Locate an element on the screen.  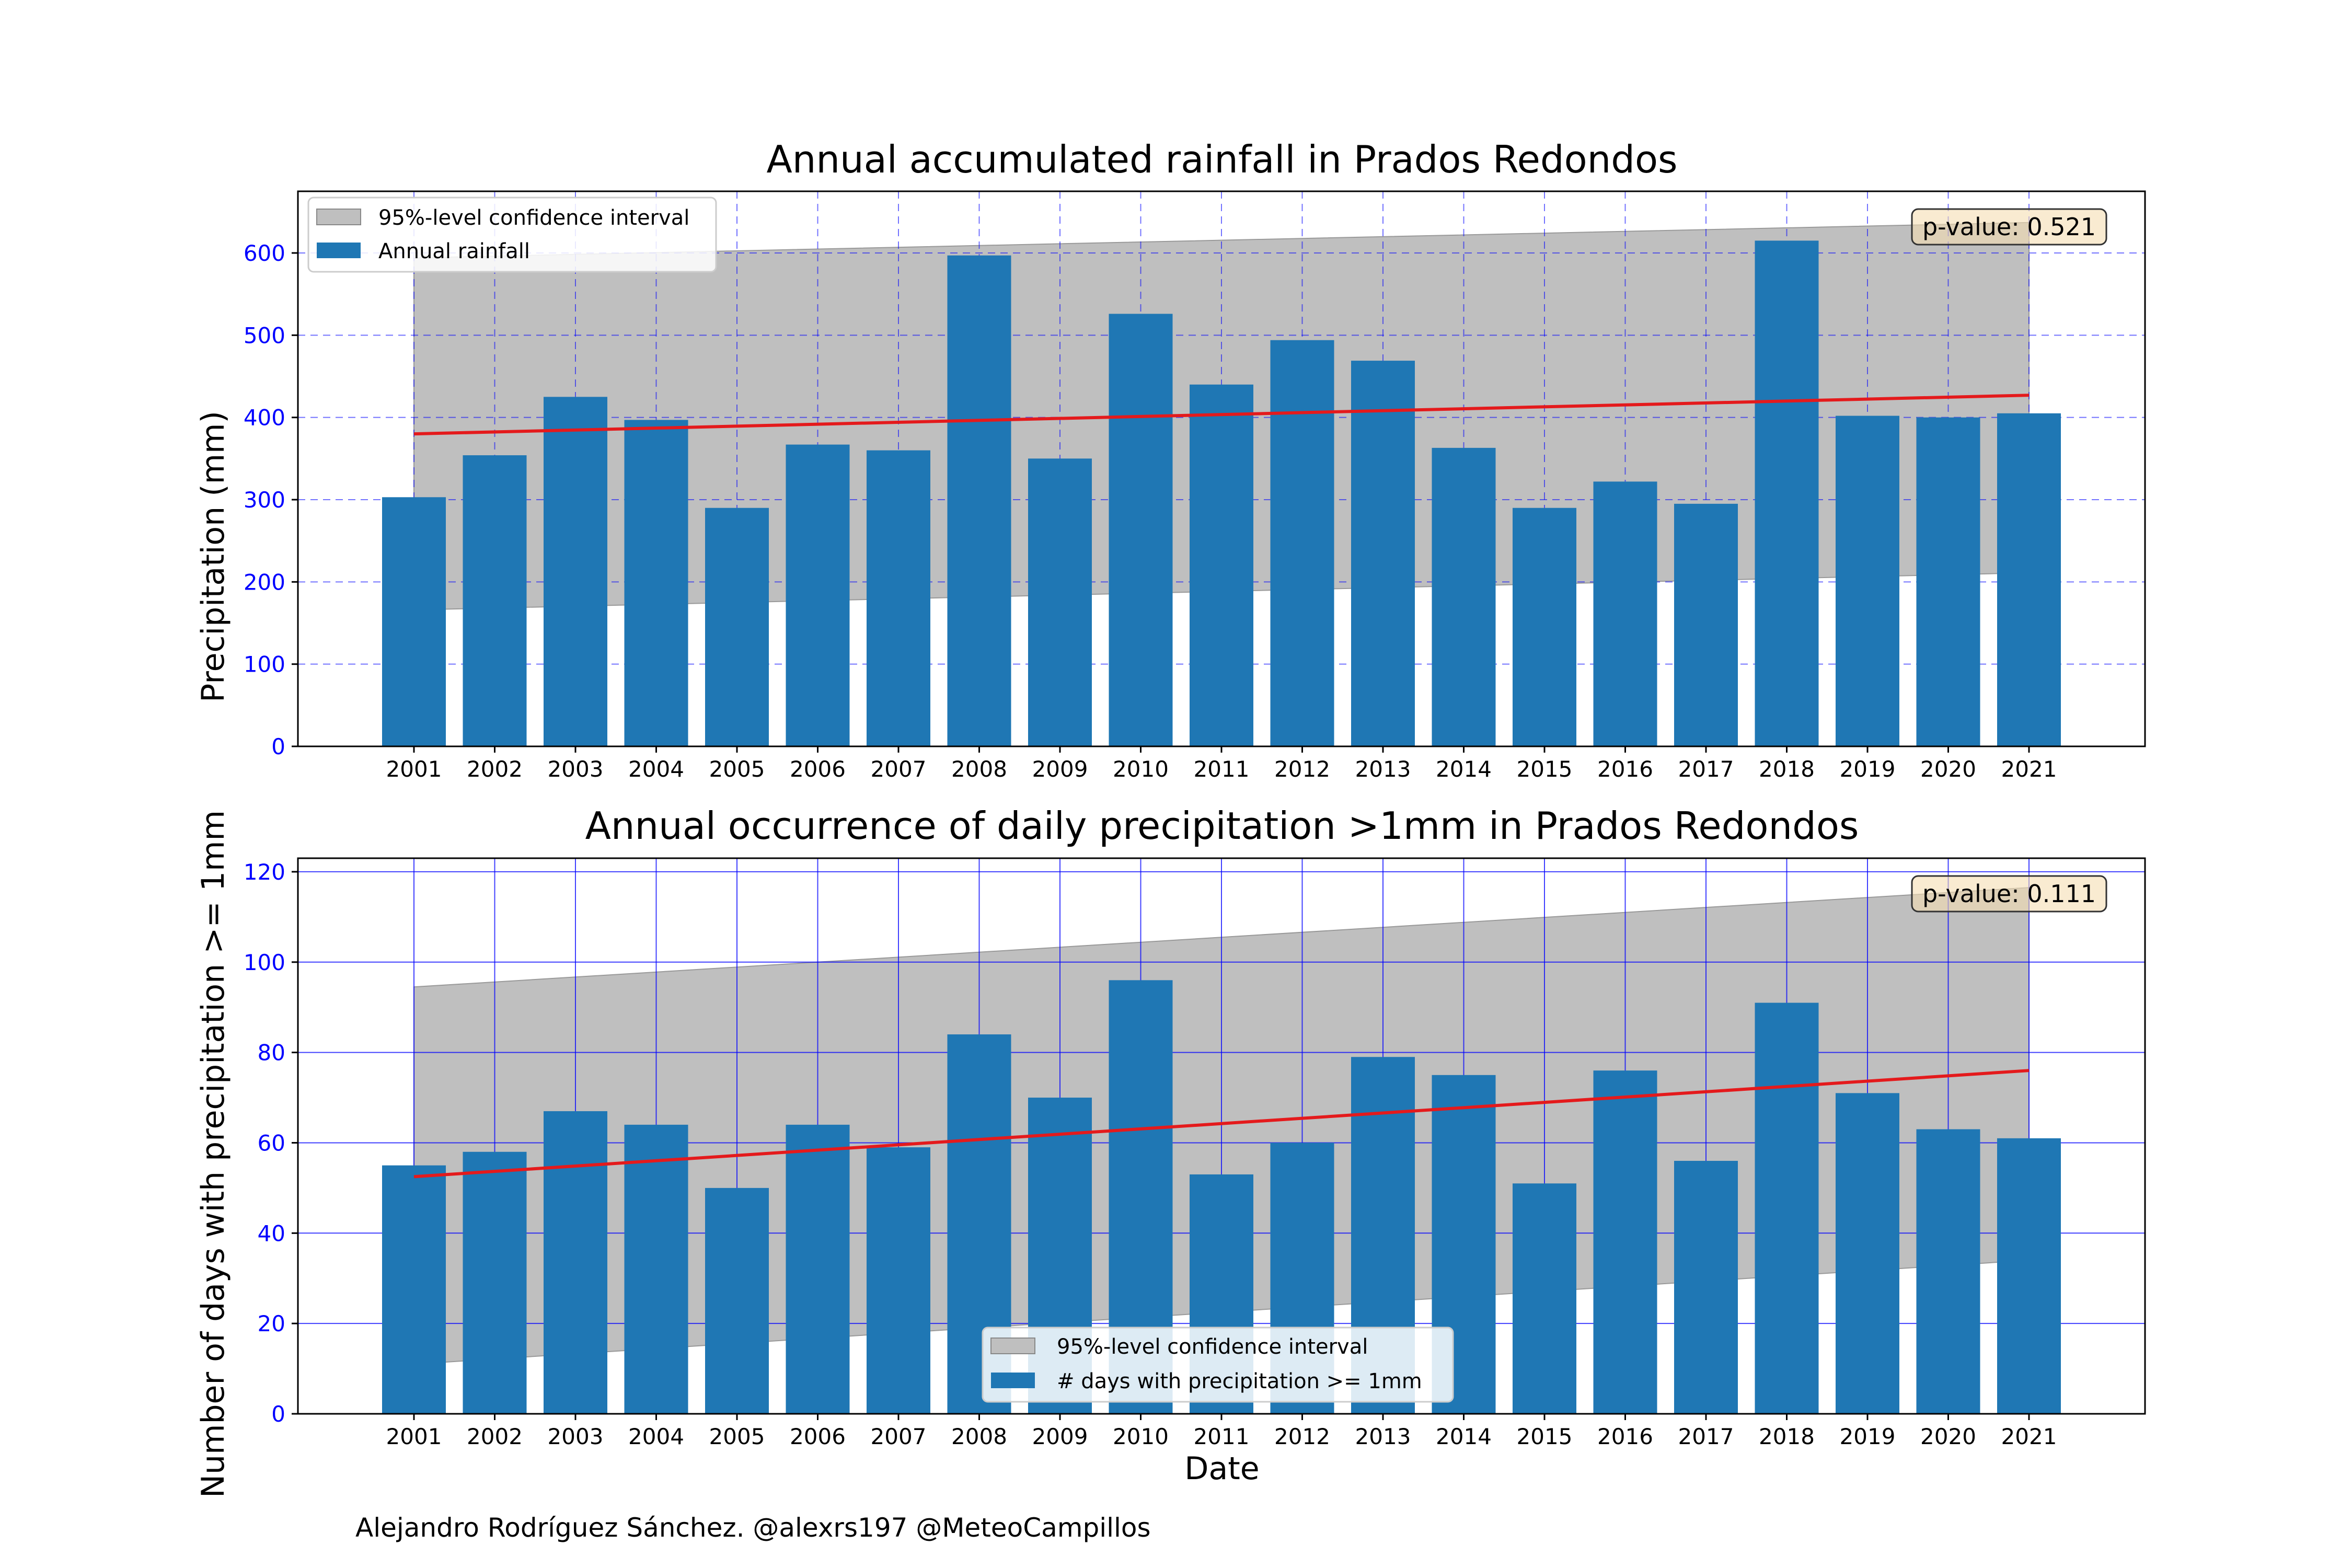
y-tick-label: 400 is located at coordinates (264, 418).